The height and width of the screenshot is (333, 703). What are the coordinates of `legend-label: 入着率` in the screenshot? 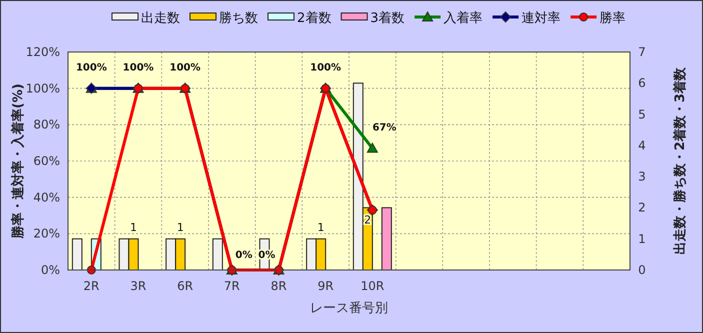 It's located at (463, 18).